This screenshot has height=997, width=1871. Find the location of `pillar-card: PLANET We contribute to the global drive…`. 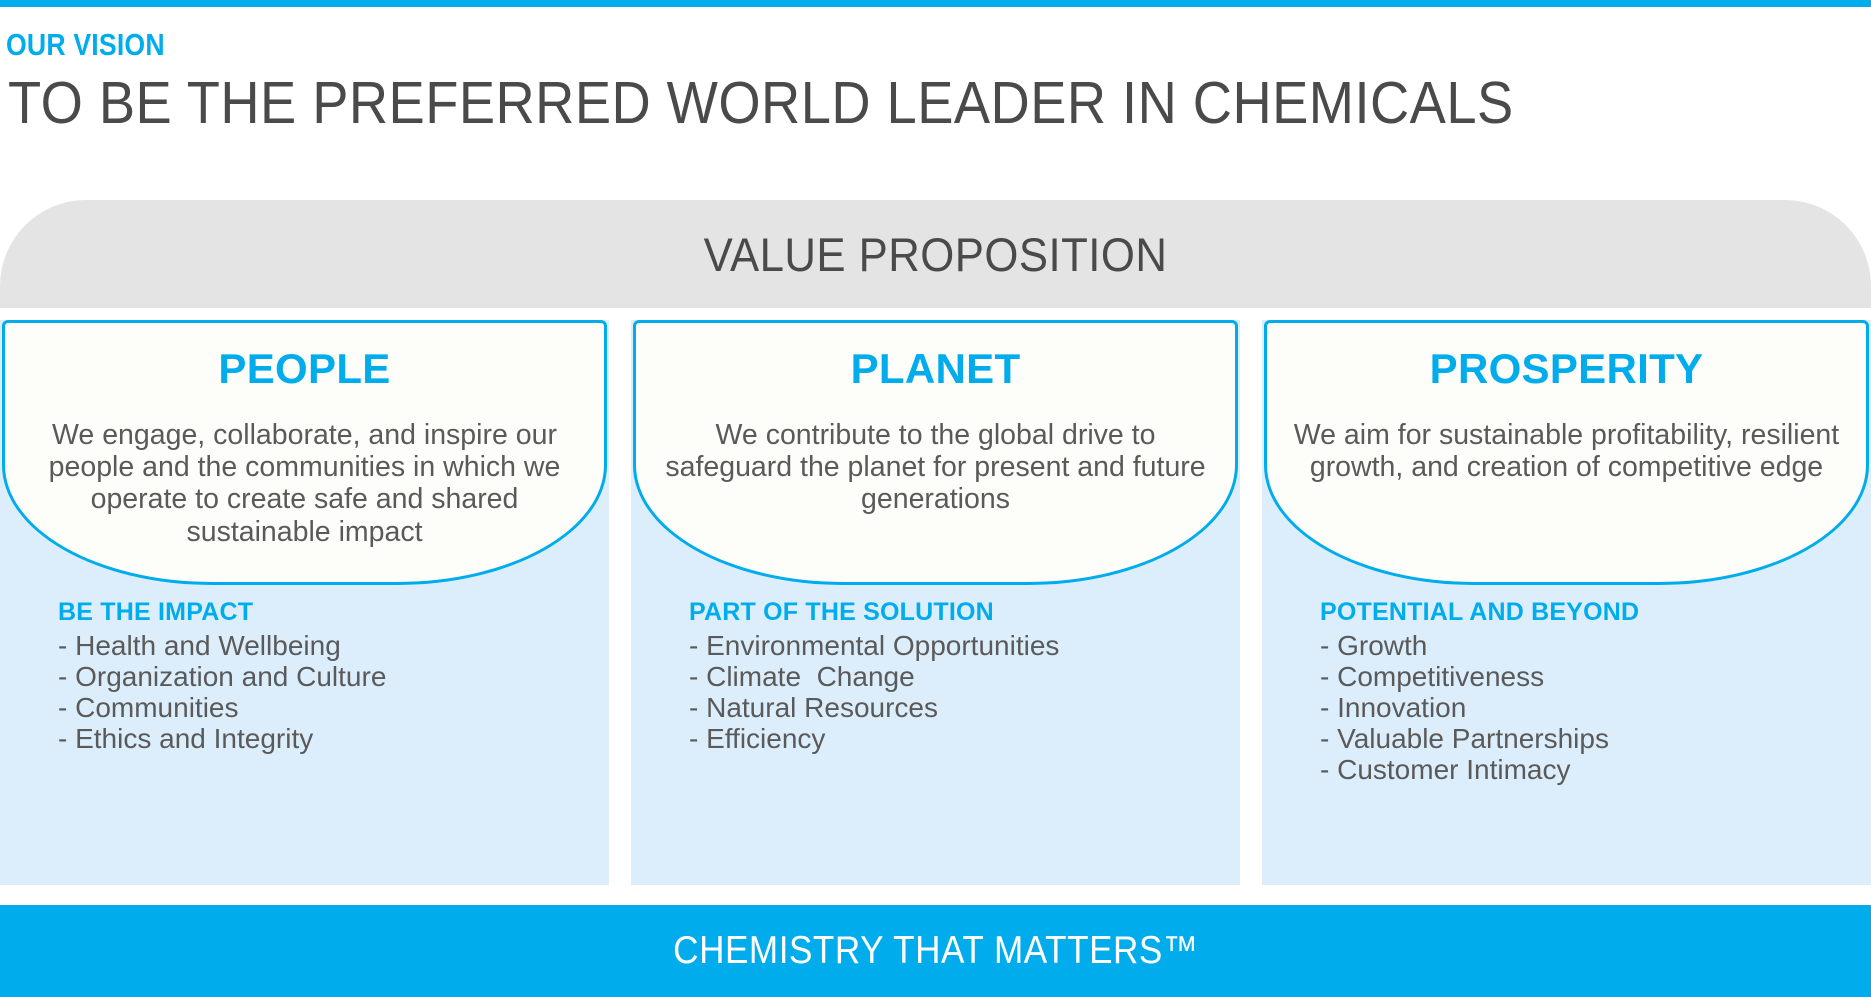

pillar-card: PLANET We contribute to the global drive… is located at coordinates (935, 452).